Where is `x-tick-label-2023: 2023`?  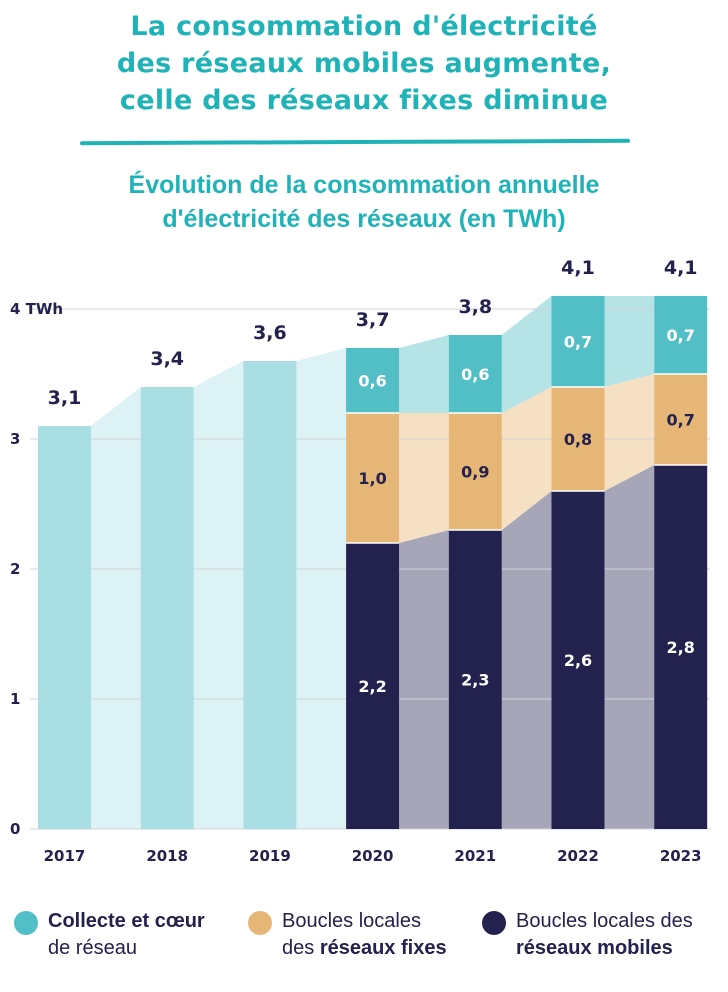
x-tick-label-2023: 2023 is located at coordinates (681, 856).